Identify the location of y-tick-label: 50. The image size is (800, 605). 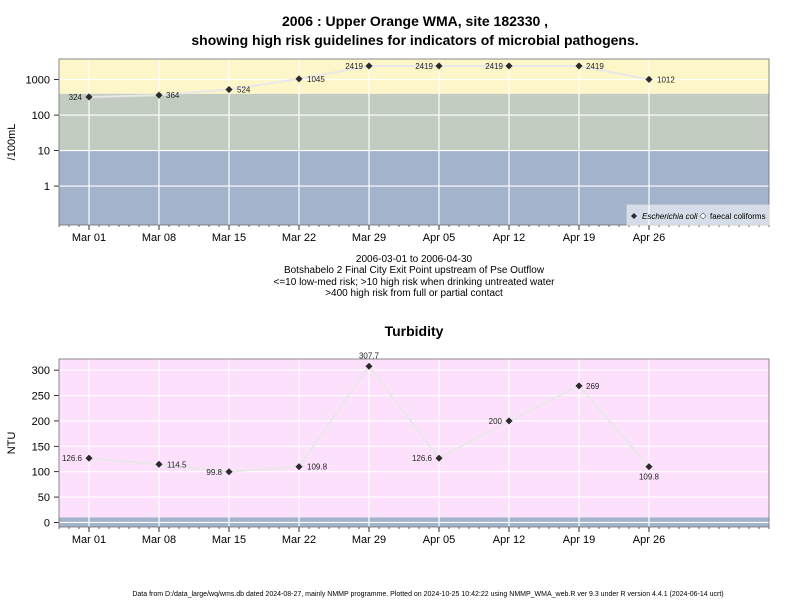
(44, 498).